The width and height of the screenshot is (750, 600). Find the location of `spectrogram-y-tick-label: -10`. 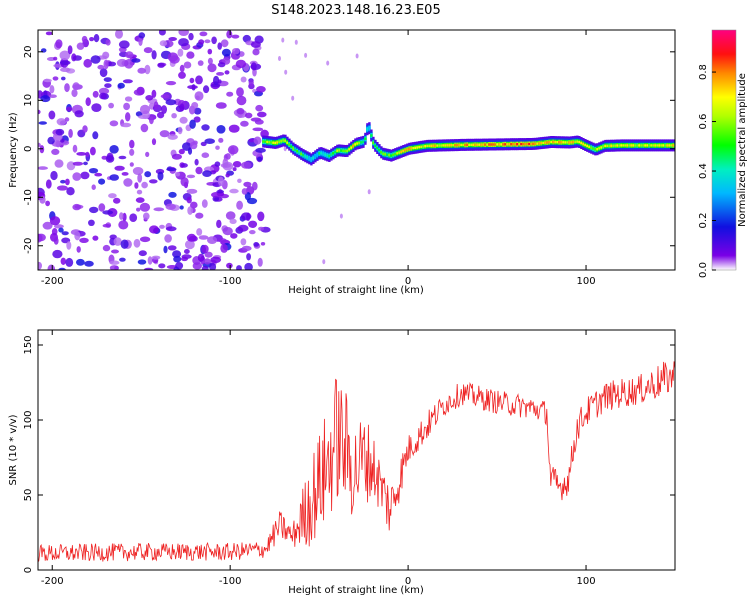

spectrogram-y-tick-label: -10 is located at coordinates (28, 197).